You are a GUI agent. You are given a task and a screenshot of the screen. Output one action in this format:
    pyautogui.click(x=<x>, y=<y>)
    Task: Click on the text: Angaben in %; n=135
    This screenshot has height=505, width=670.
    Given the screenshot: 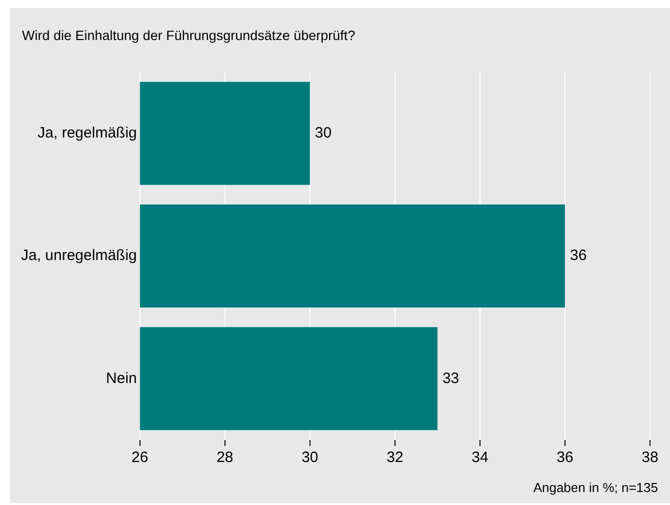 What is the action you would take?
    pyautogui.click(x=595, y=487)
    